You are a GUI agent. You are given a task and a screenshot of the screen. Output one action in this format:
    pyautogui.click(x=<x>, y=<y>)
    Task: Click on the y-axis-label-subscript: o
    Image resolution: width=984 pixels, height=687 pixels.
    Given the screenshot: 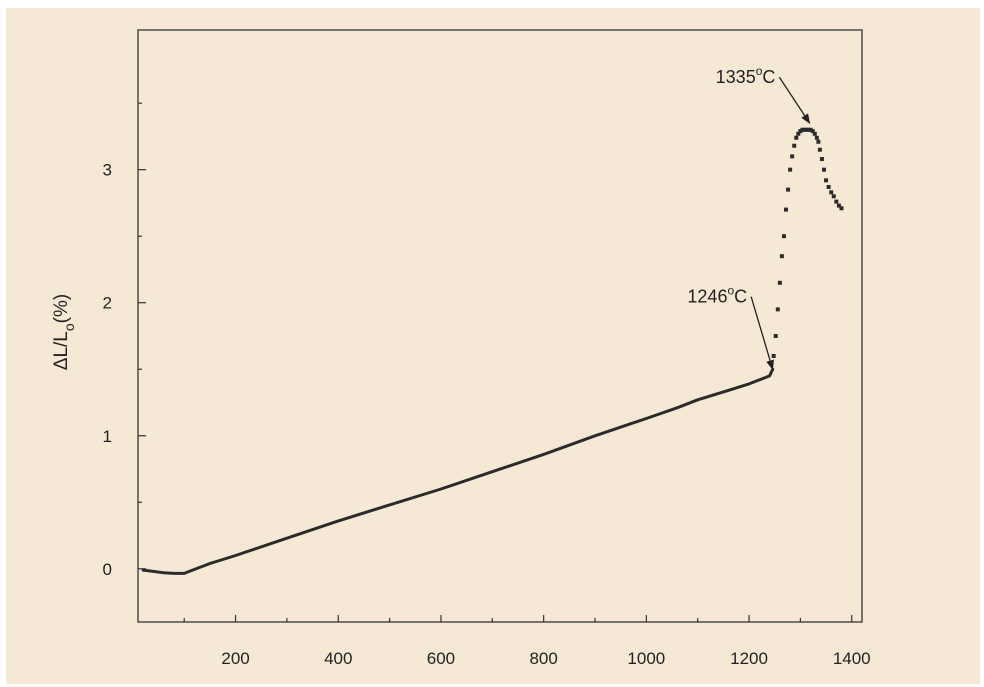 What is the action you would take?
    pyautogui.click(x=69, y=327)
    